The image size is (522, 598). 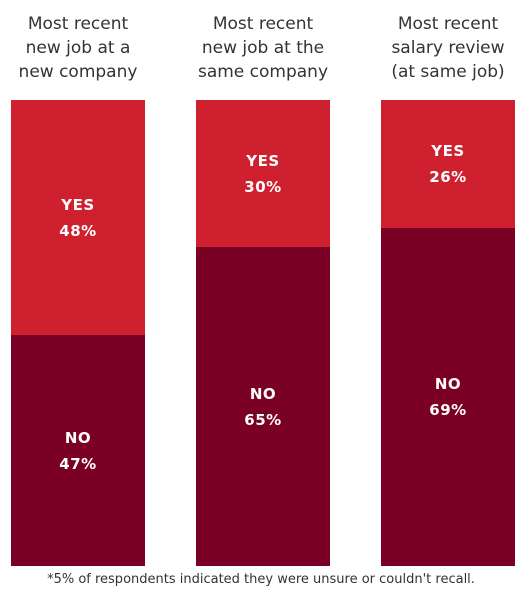 I want to click on data-label-value: 30%, so click(x=263, y=187).